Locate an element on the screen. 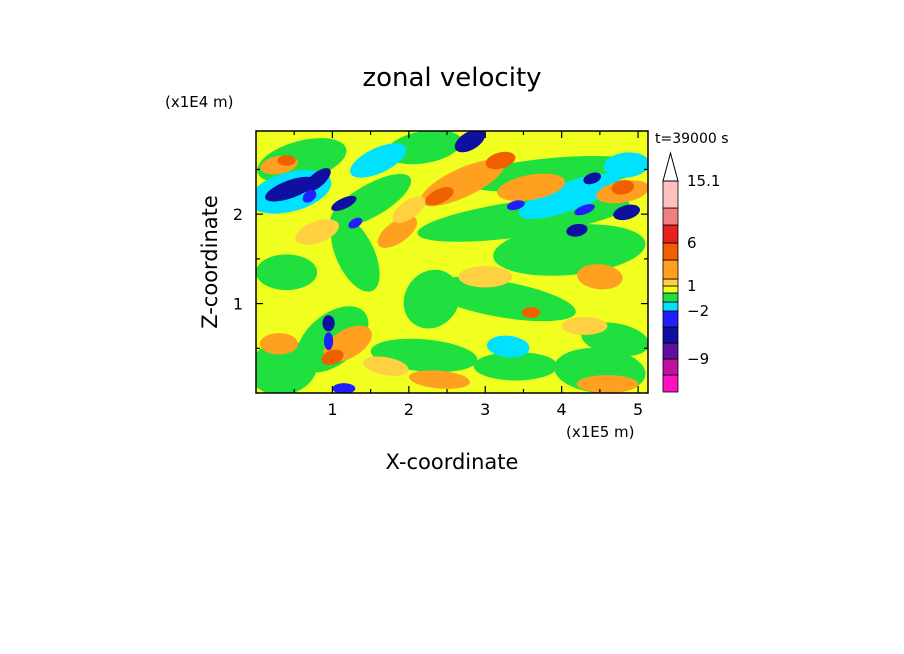 The width and height of the screenshot is (904, 654). colorbar-label: −9 is located at coordinates (698, 359).